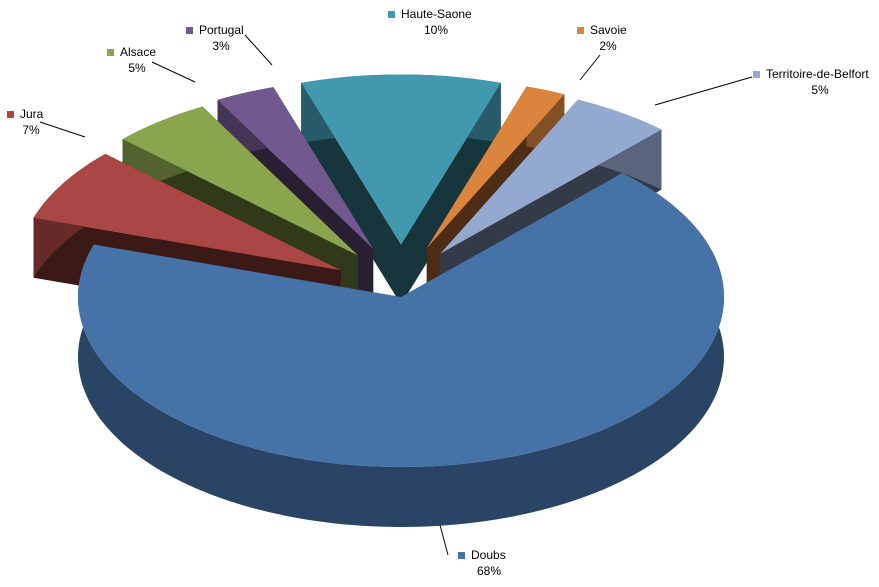 The image size is (879, 587). Describe the element at coordinates (32, 114) in the screenshot. I see `label-name: Jura` at that location.